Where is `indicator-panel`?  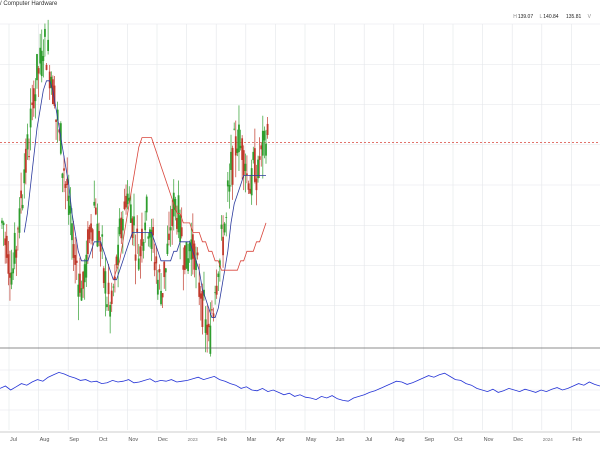
indicator-panel is located at coordinates (300, 386).